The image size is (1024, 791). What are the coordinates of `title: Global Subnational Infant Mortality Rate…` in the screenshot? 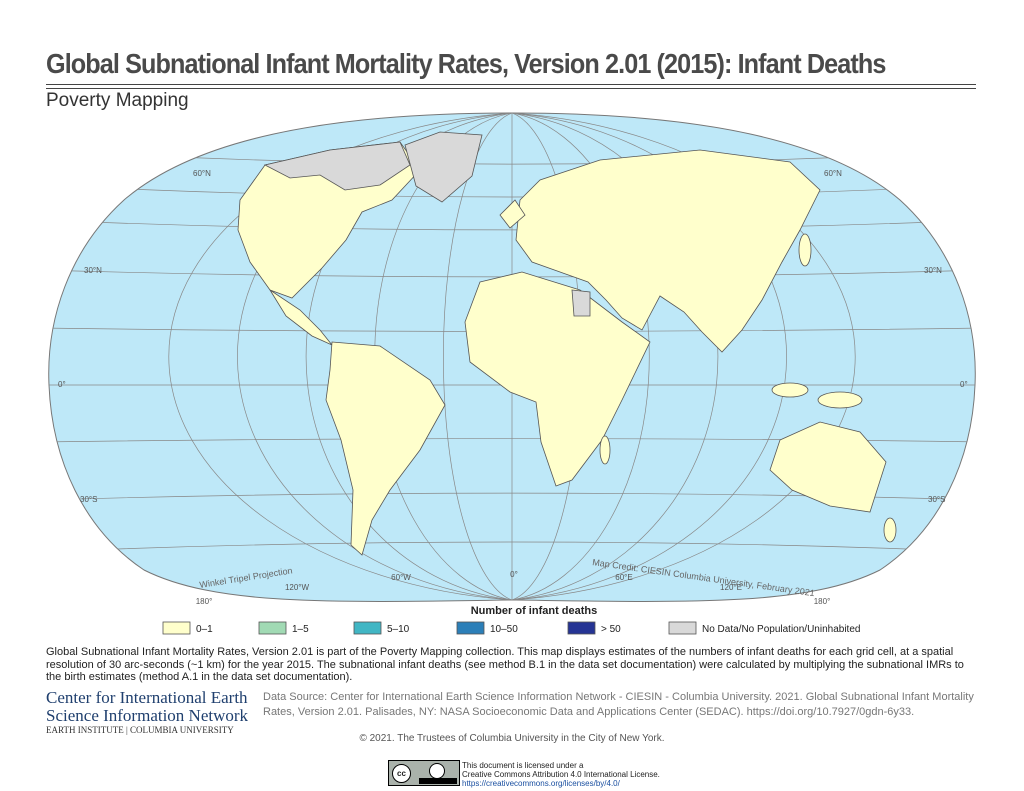 It's located at (466, 63).